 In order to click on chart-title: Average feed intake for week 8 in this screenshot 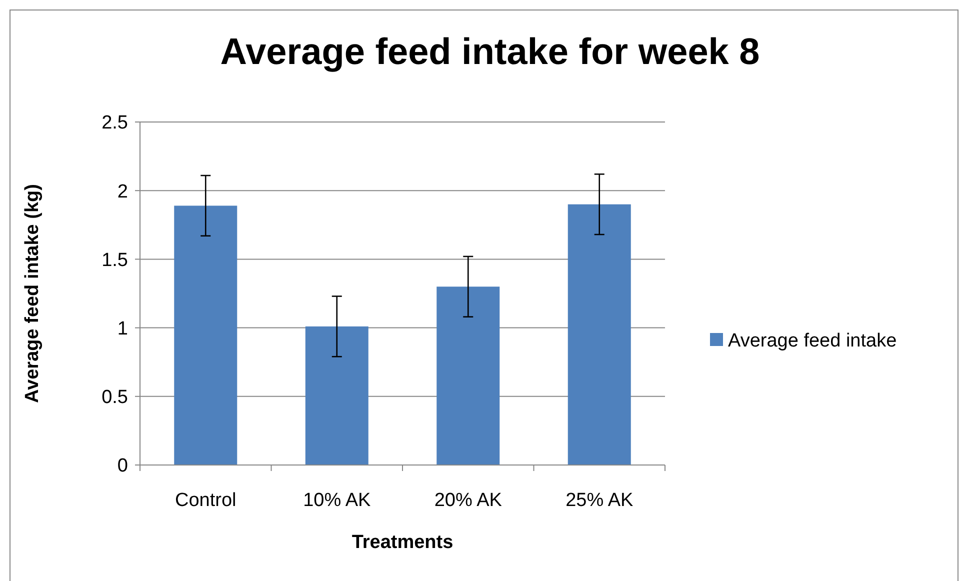, I will do `click(490, 51)`.